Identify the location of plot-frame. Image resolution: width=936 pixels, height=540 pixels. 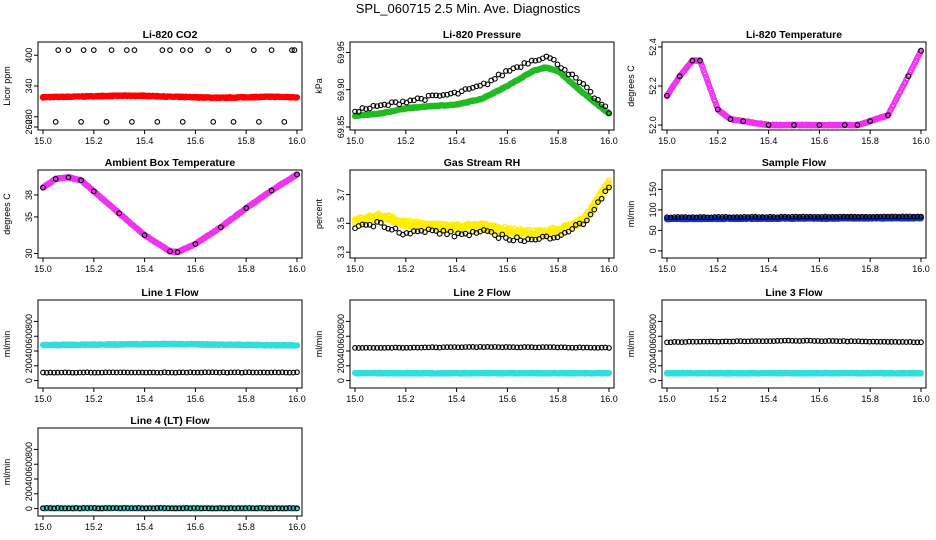
(170, 86).